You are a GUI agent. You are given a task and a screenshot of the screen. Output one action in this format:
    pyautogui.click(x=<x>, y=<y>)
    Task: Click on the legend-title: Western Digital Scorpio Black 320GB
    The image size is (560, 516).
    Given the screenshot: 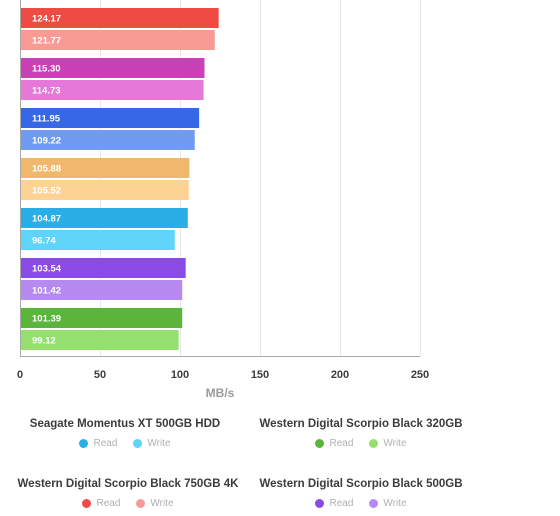 What is the action you would take?
    pyautogui.click(x=361, y=424)
    